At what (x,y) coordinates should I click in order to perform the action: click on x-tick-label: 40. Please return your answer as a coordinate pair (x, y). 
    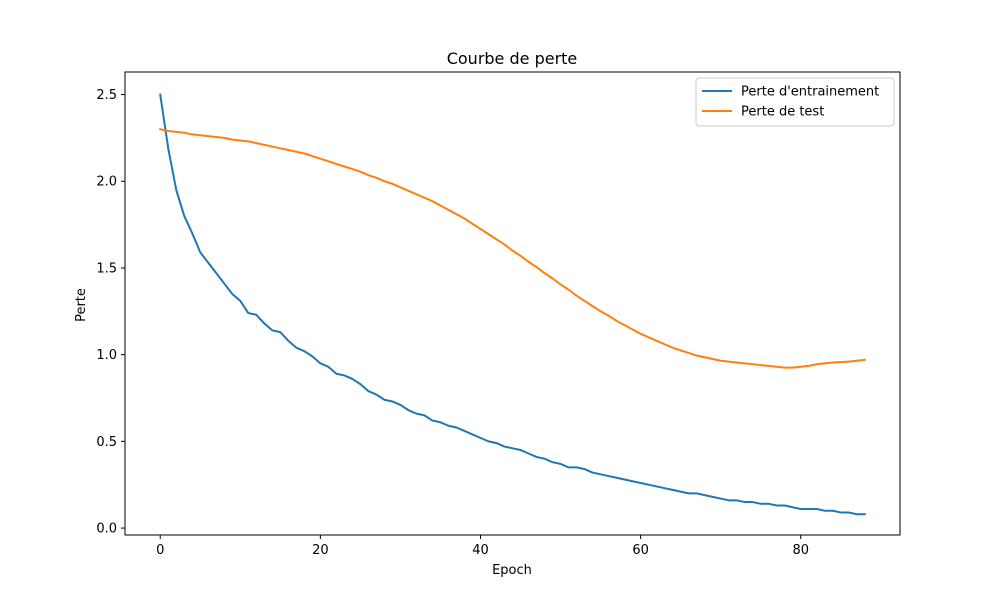
    Looking at the image, I should click on (480, 550).